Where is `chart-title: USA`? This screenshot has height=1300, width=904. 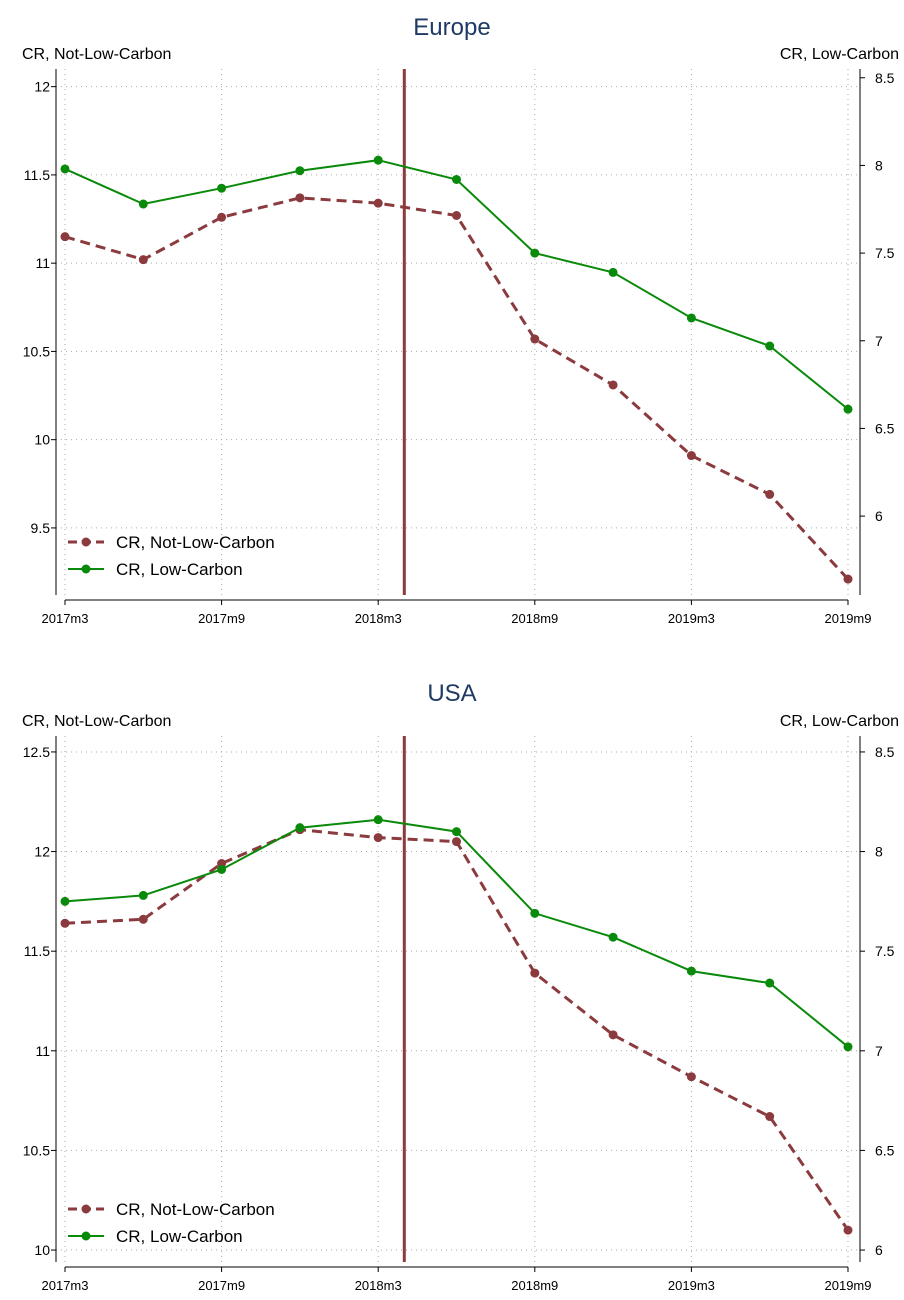
chart-title: USA is located at coordinates (451, 693).